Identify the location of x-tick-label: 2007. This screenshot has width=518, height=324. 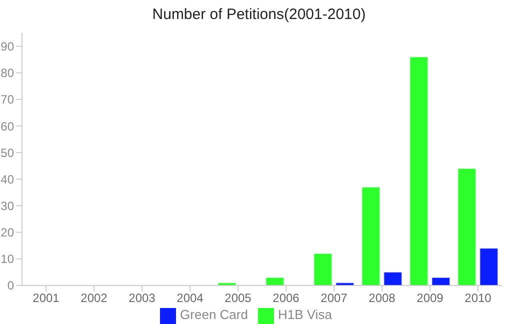
(334, 297).